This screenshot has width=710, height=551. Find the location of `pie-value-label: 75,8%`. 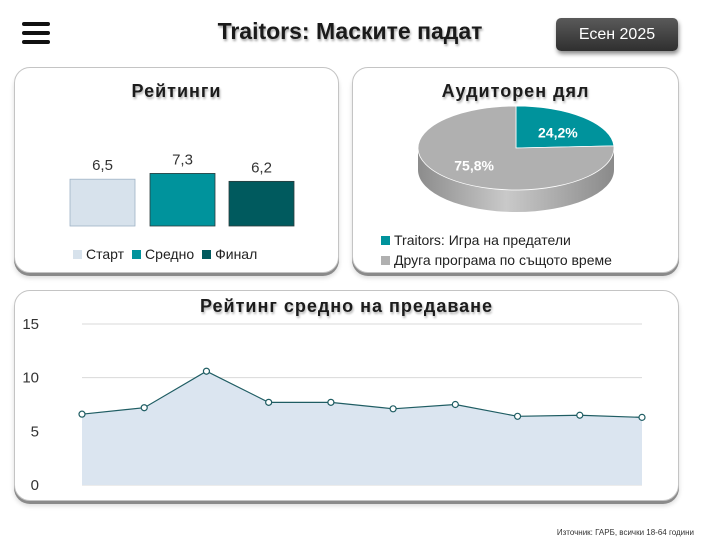

pie-value-label: 75,8% is located at coordinates (474, 166).